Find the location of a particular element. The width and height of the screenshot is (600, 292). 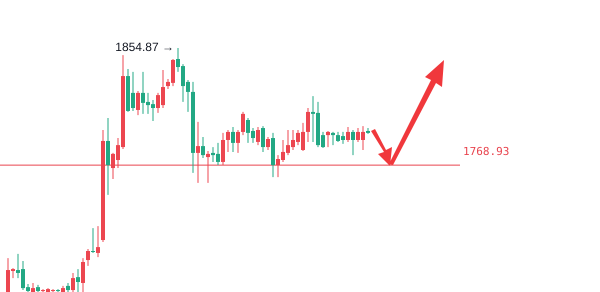

annotation: 1854.87 → is located at coordinates (144, 47).